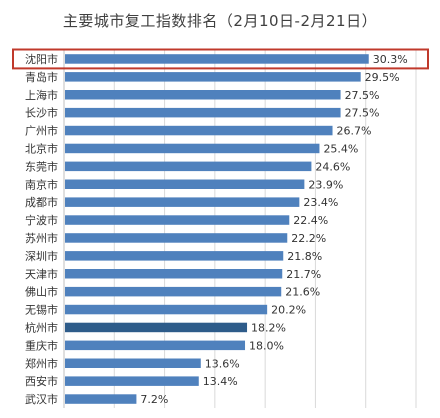 Image resolution: width=440 pixels, height=418 pixels. I want to click on value-label: 25.4%, so click(340, 148).